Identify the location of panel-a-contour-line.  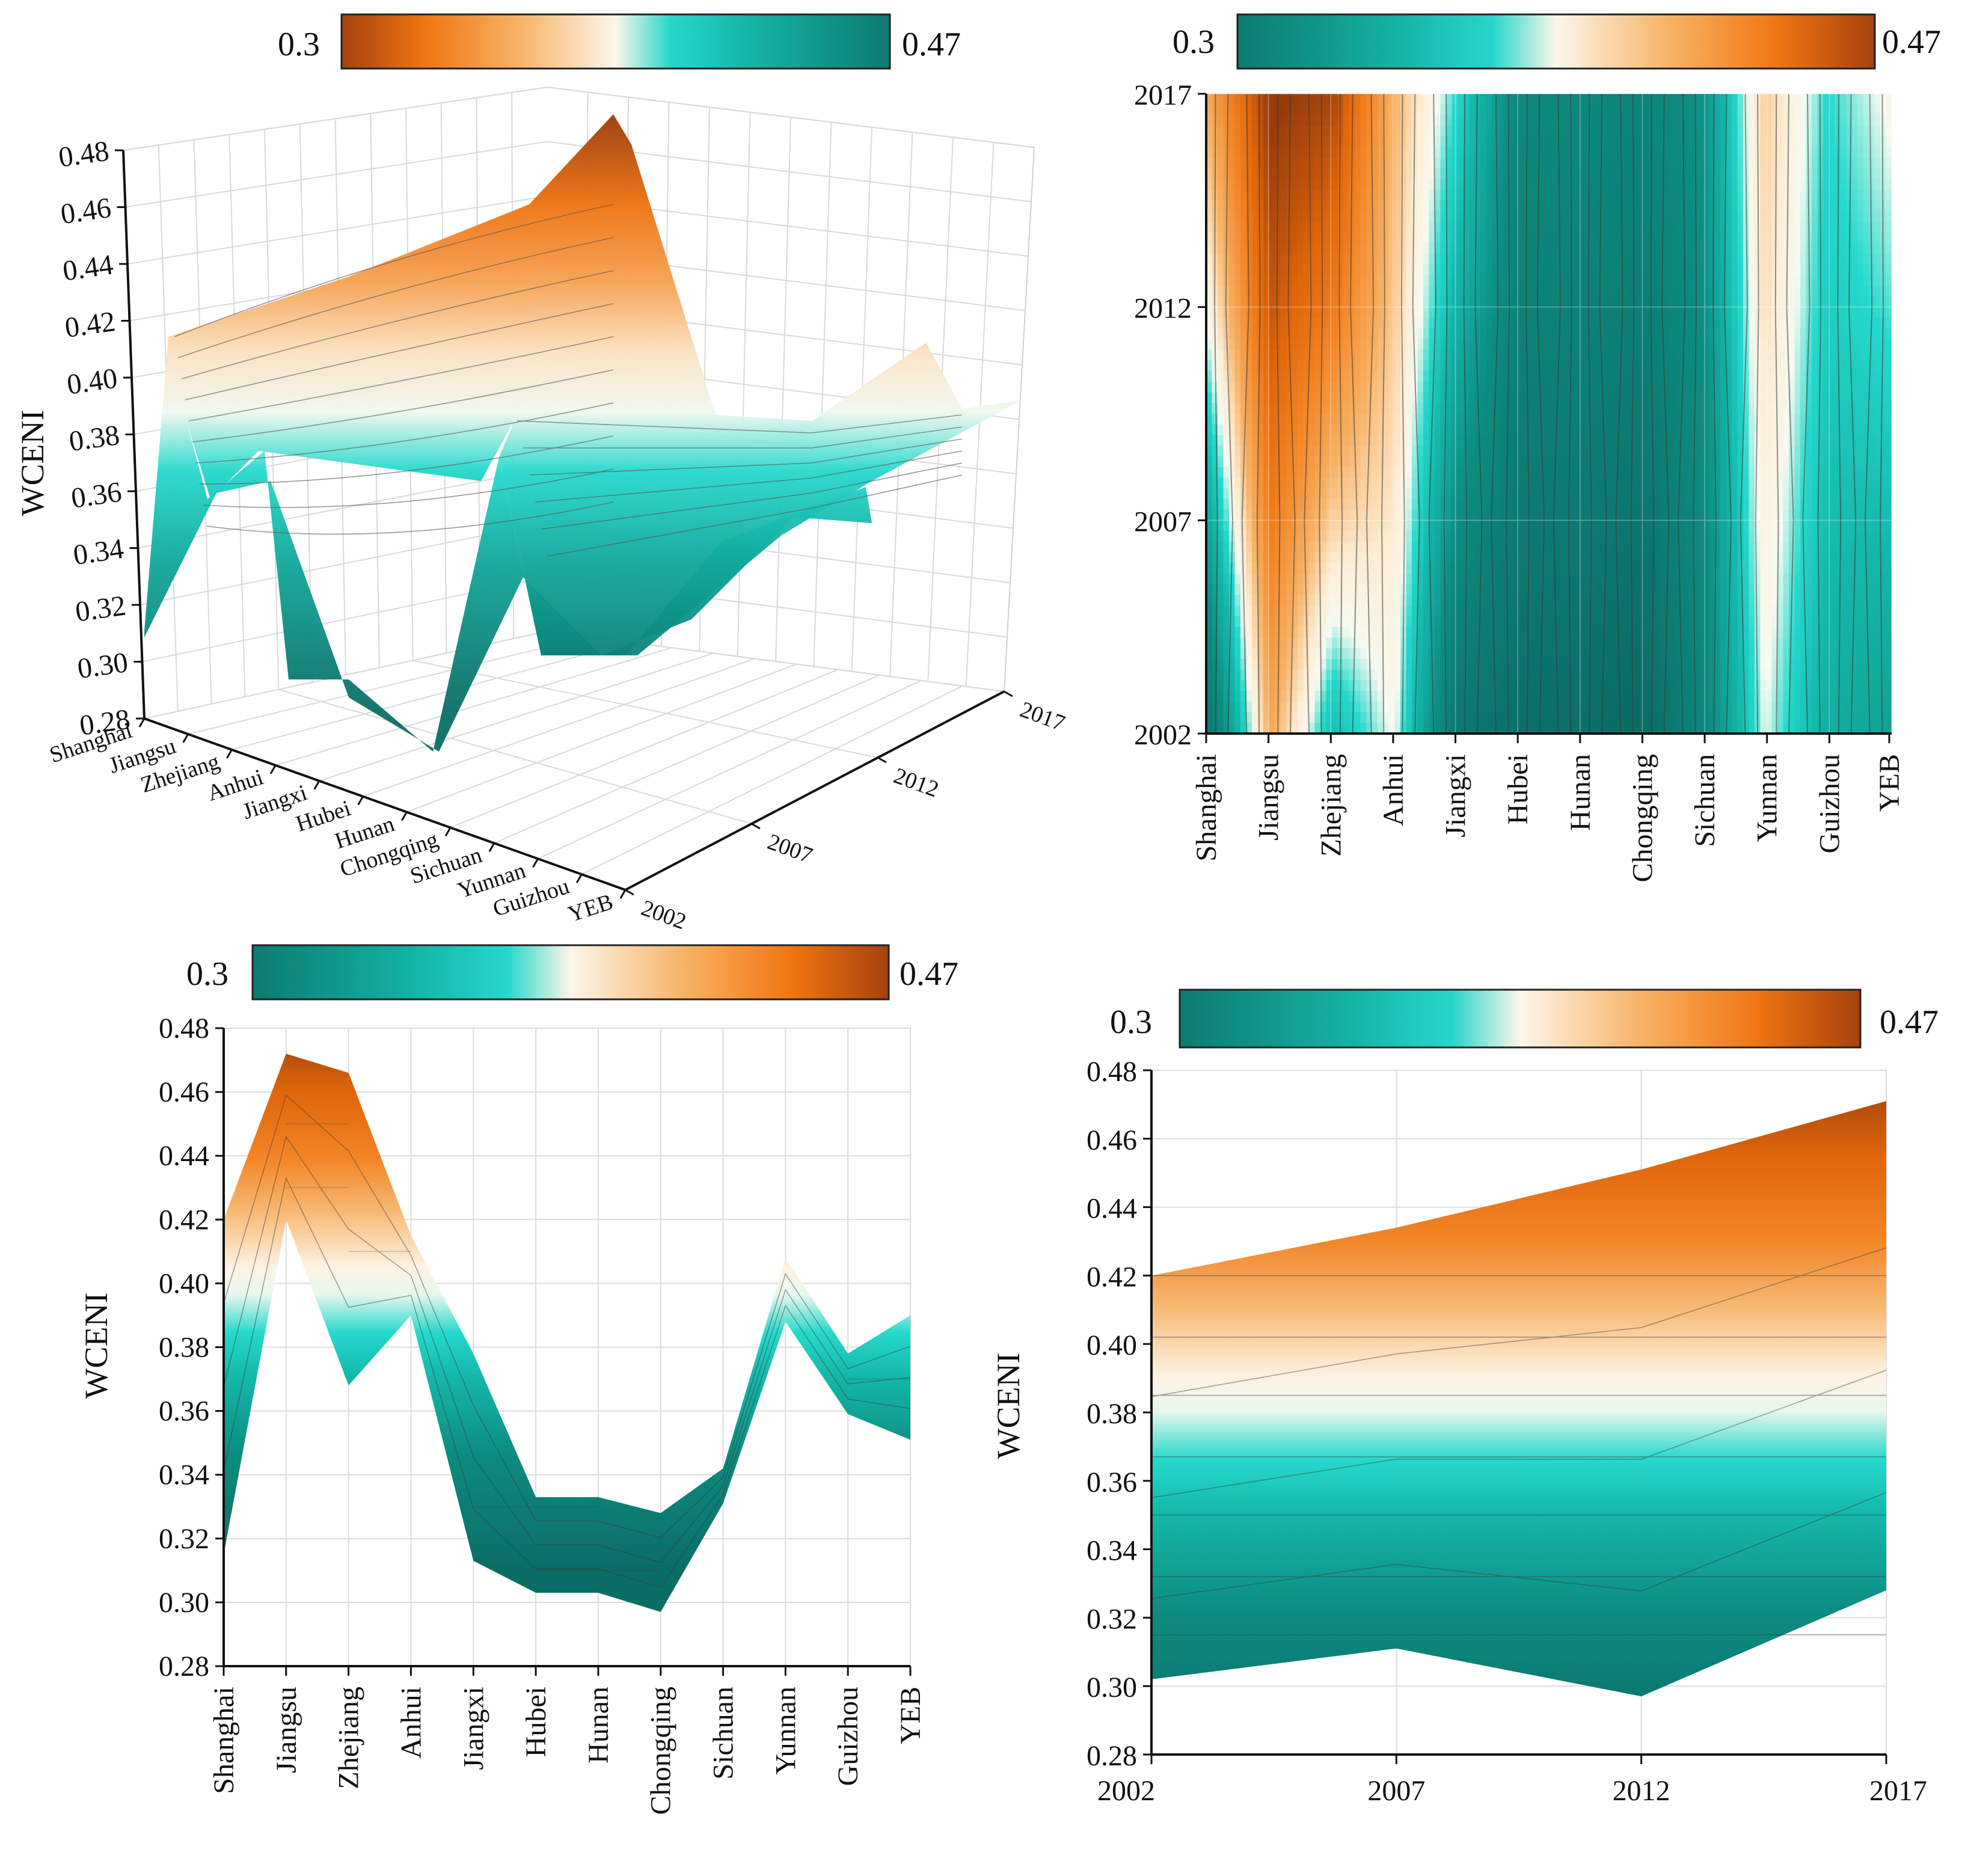
(410, 518).